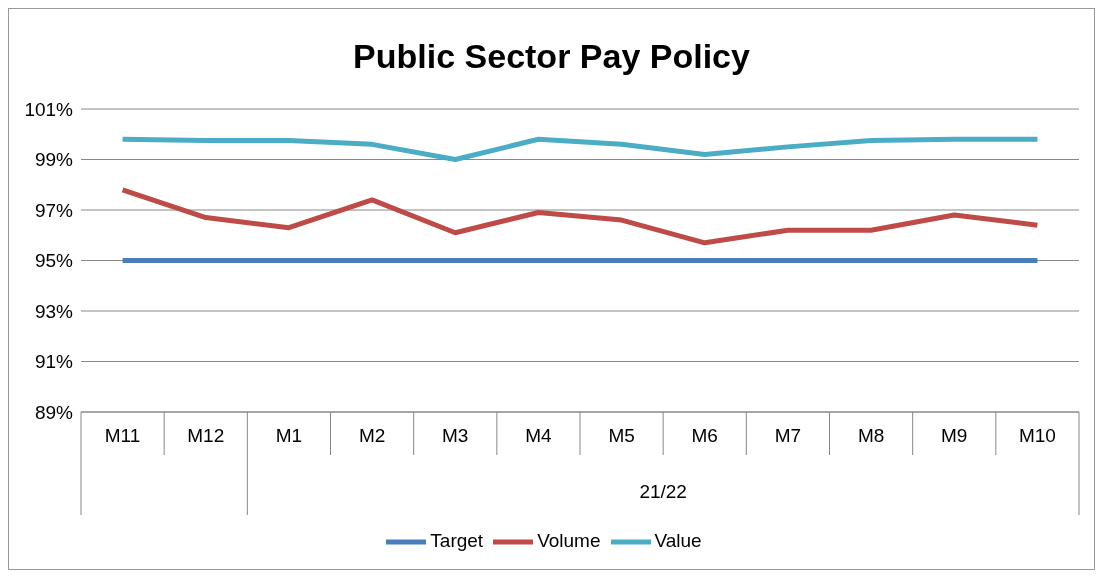 This screenshot has height=578, width=1105. What do you see at coordinates (54, 362) in the screenshot?
I see `y-tick-label: 91%` at bounding box center [54, 362].